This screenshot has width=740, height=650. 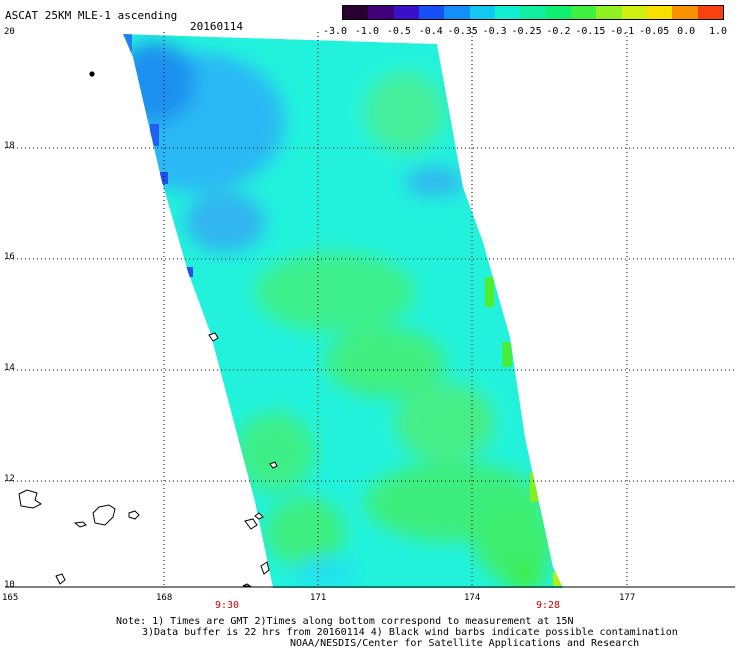 I want to click on colorbar, so click(x=533, y=12).